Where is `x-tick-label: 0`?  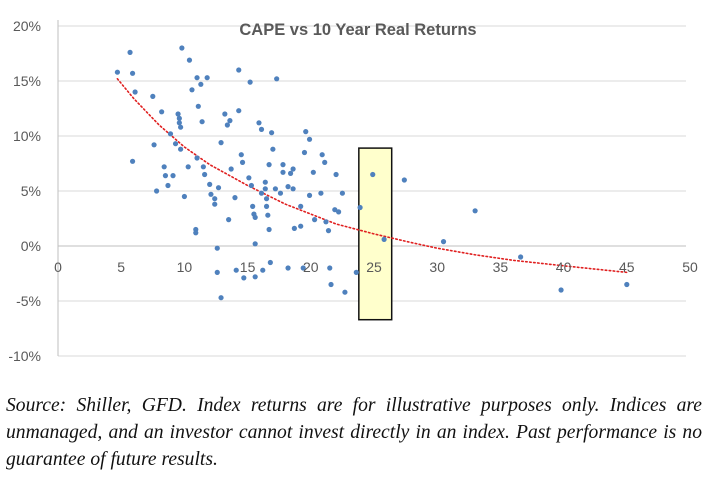 x-tick-label: 0 is located at coordinates (58, 267).